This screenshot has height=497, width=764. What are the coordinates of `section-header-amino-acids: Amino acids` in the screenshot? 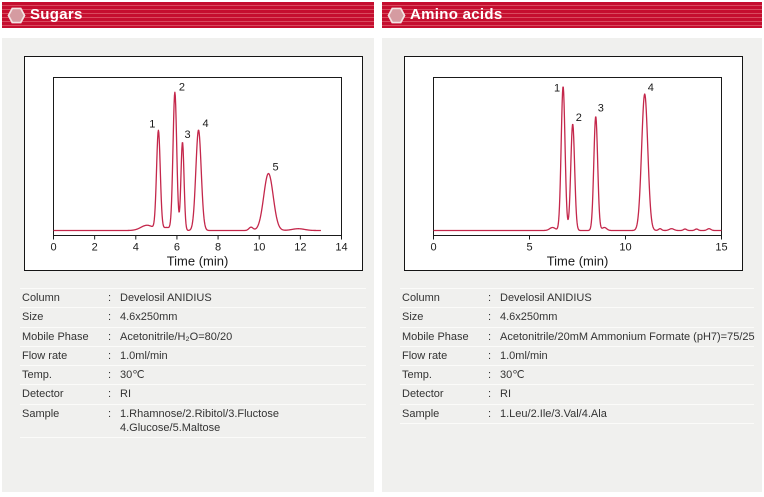 It's located at (572, 15).